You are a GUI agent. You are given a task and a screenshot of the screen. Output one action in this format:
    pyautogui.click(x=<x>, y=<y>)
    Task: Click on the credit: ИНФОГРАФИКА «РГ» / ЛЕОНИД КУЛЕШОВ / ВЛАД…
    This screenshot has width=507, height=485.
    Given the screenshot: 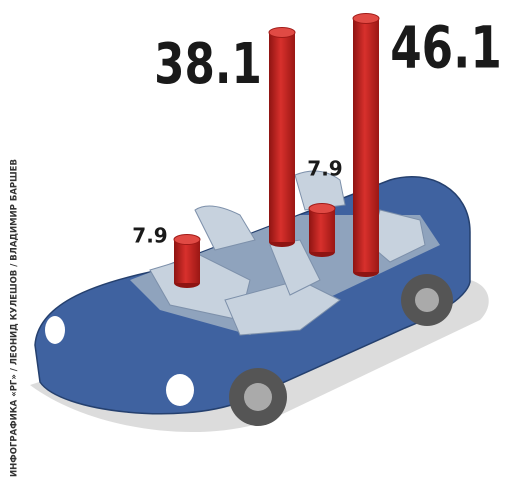 What is the action you would take?
    pyautogui.click(x=15, y=318)
    